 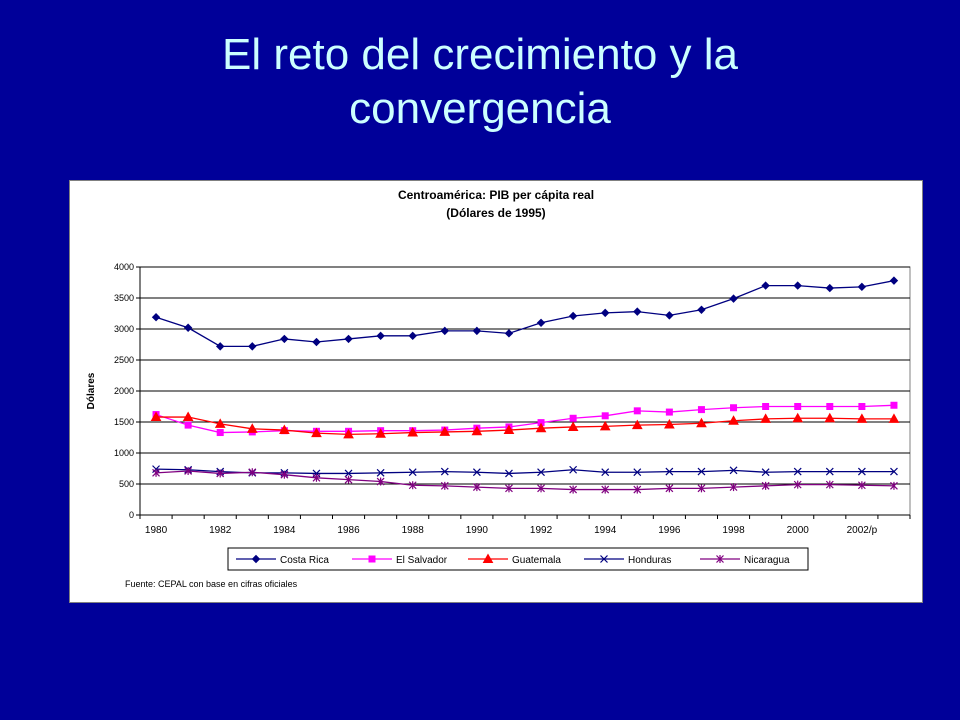 What do you see at coordinates (649, 560) in the screenshot?
I see `legend-label-honduras: Honduras` at bounding box center [649, 560].